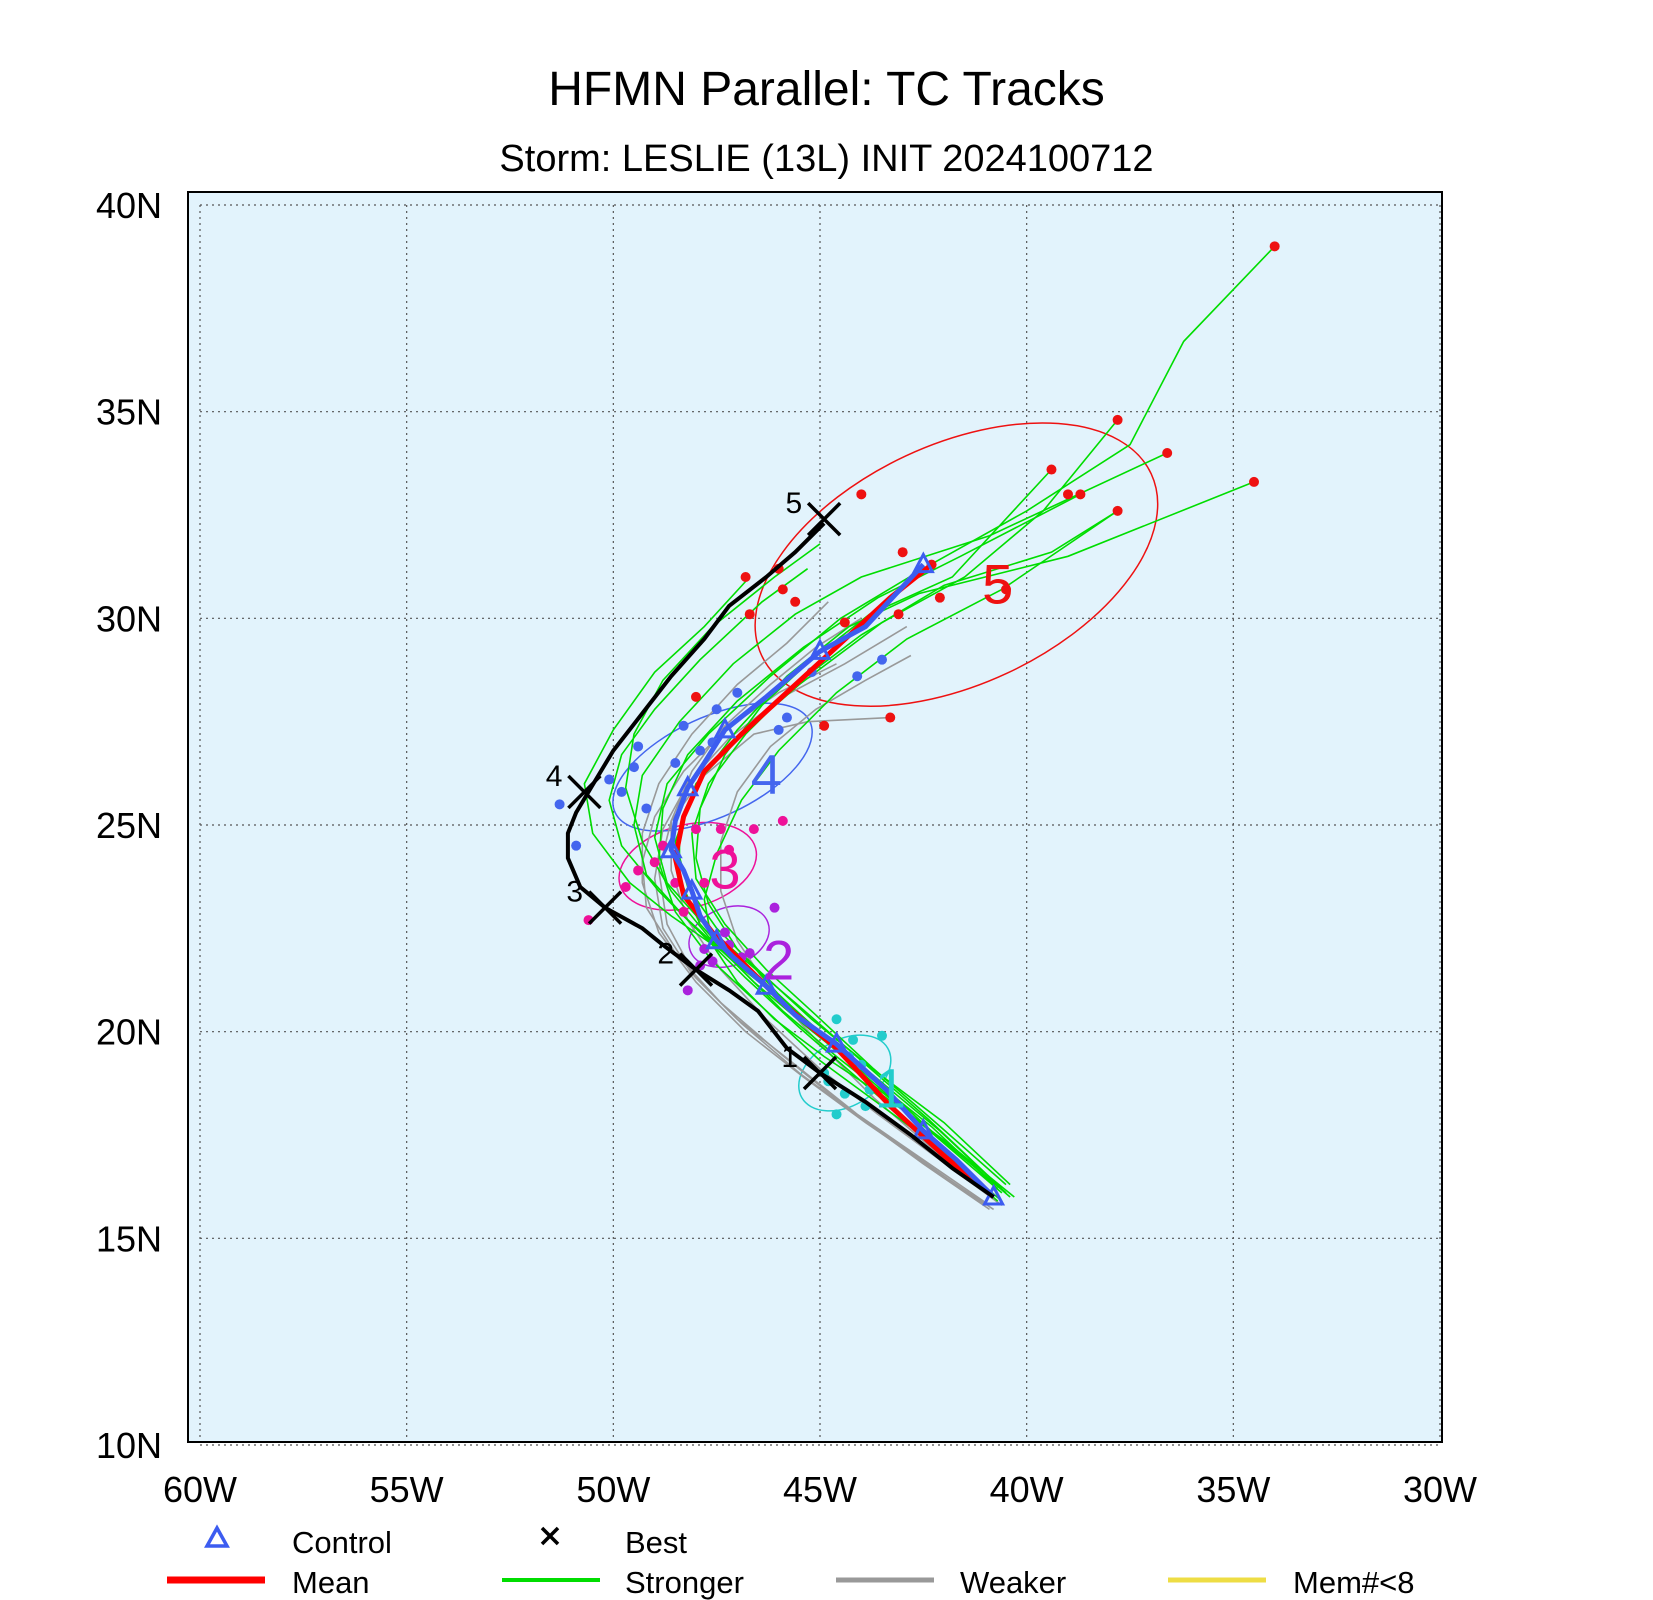 The width and height of the screenshot is (1653, 1600). I want to click on x-axis-ticks: 60W 55W 50W 45W 40W 35W 30W, so click(820, 1489).